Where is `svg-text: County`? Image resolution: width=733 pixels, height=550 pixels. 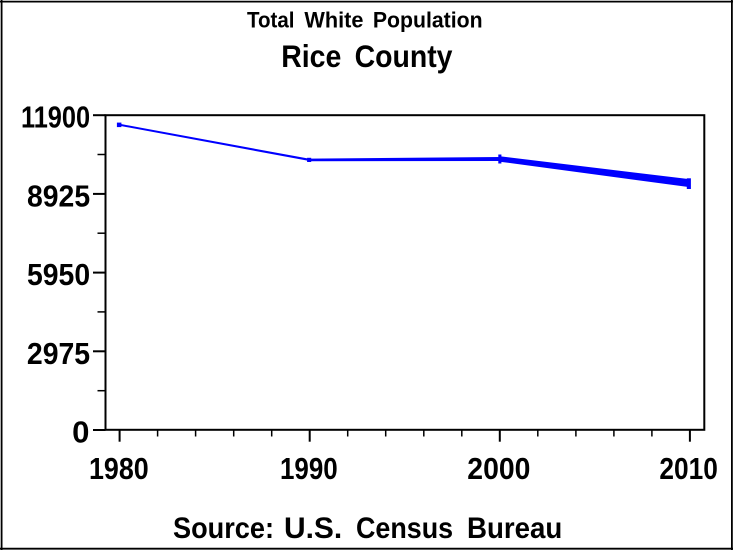
svg-text: County is located at coordinates (404, 56).